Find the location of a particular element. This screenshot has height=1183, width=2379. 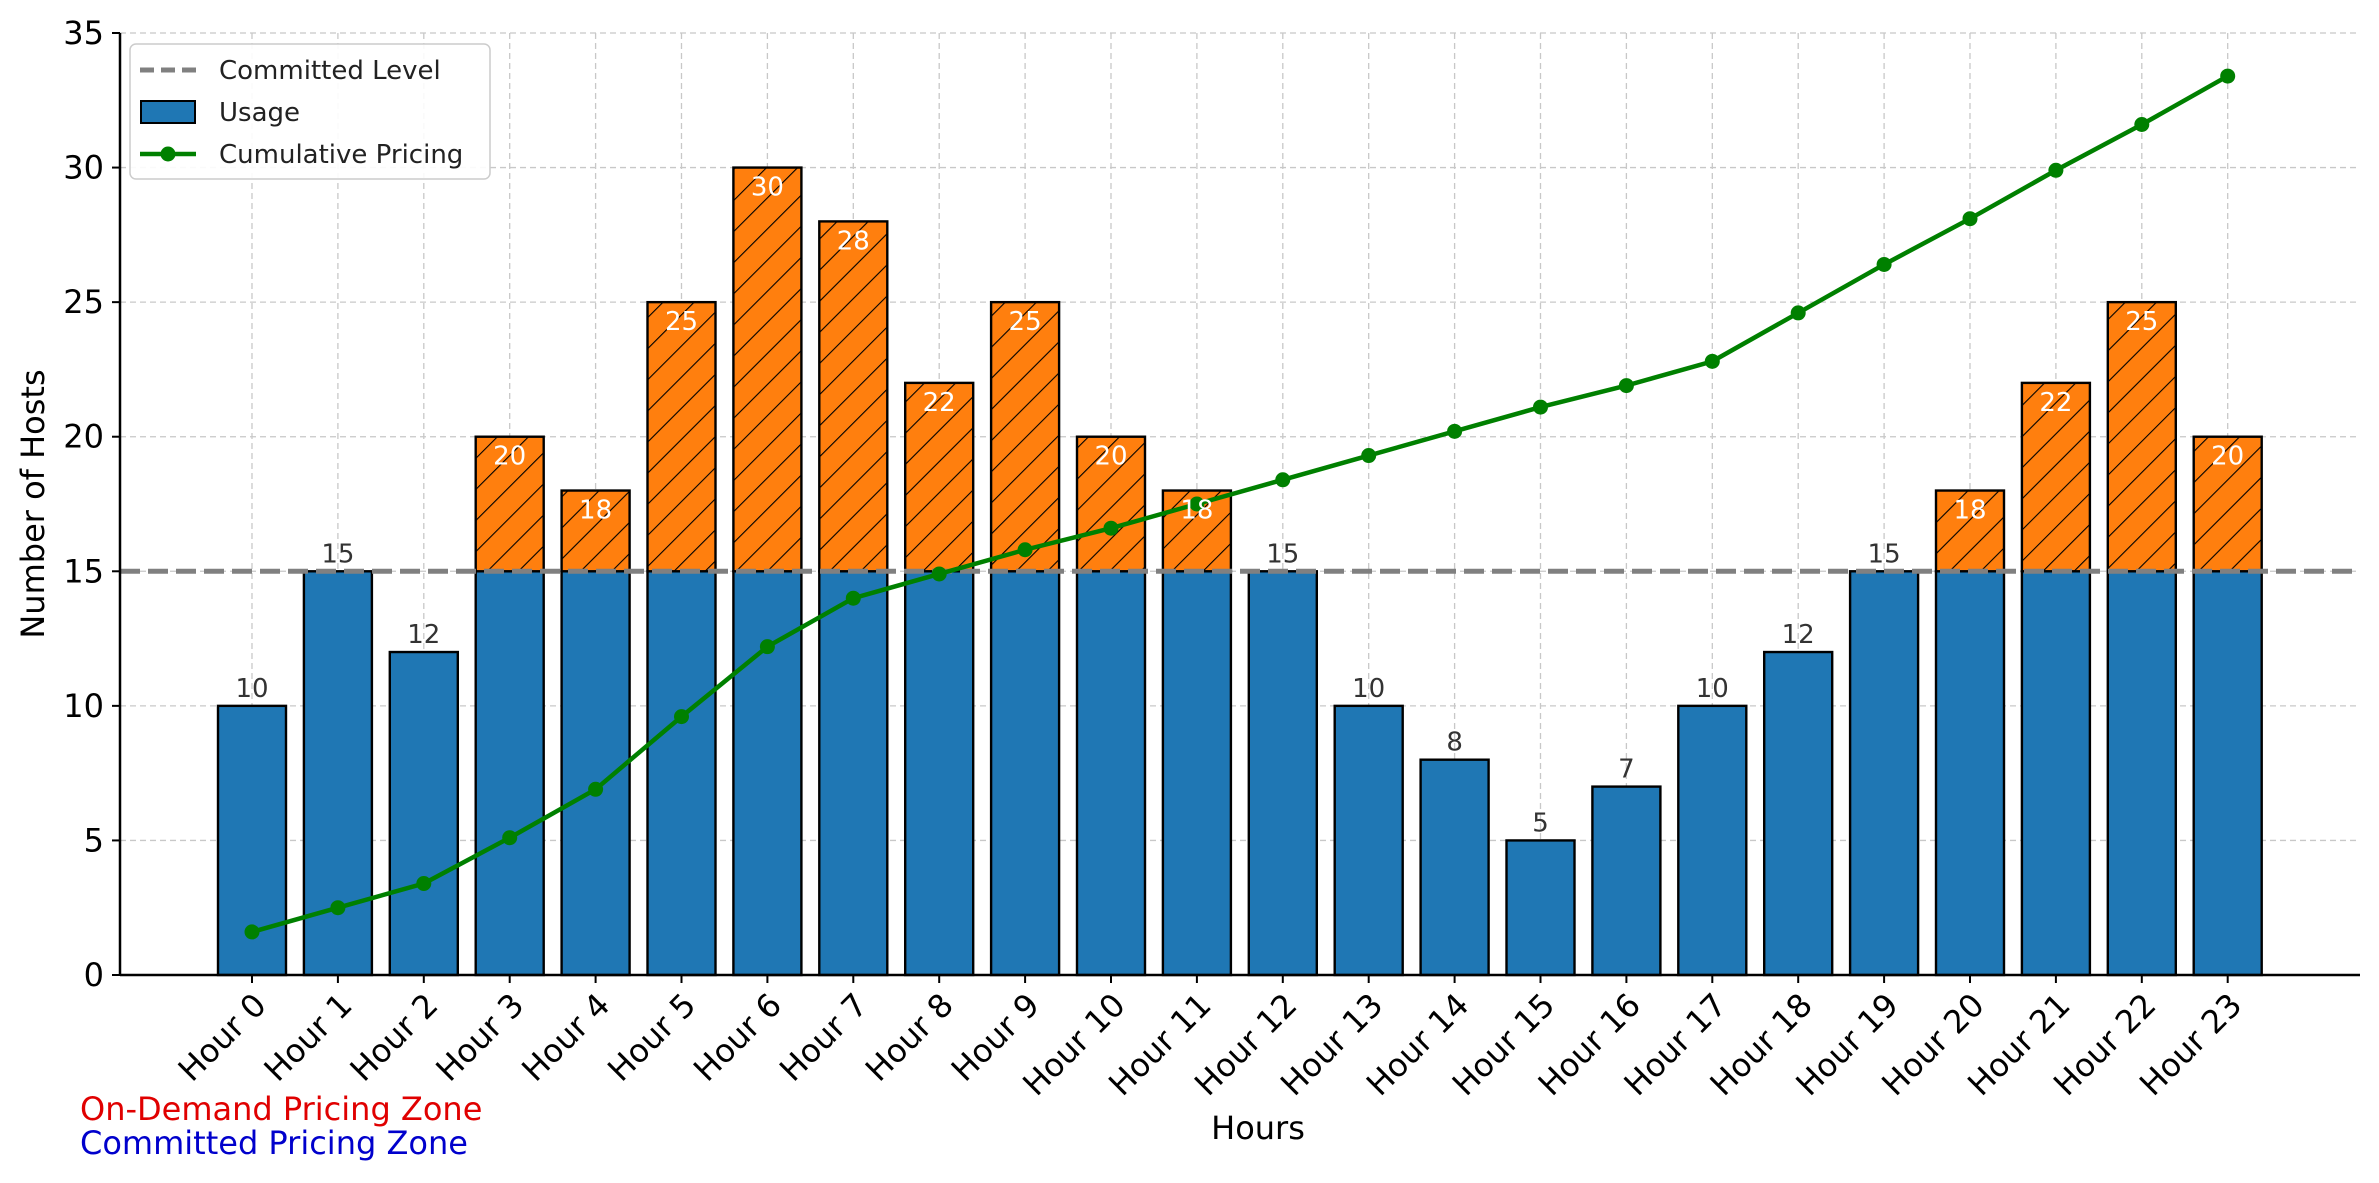

legend-label: Cumulative Pricing is located at coordinates (341, 155).